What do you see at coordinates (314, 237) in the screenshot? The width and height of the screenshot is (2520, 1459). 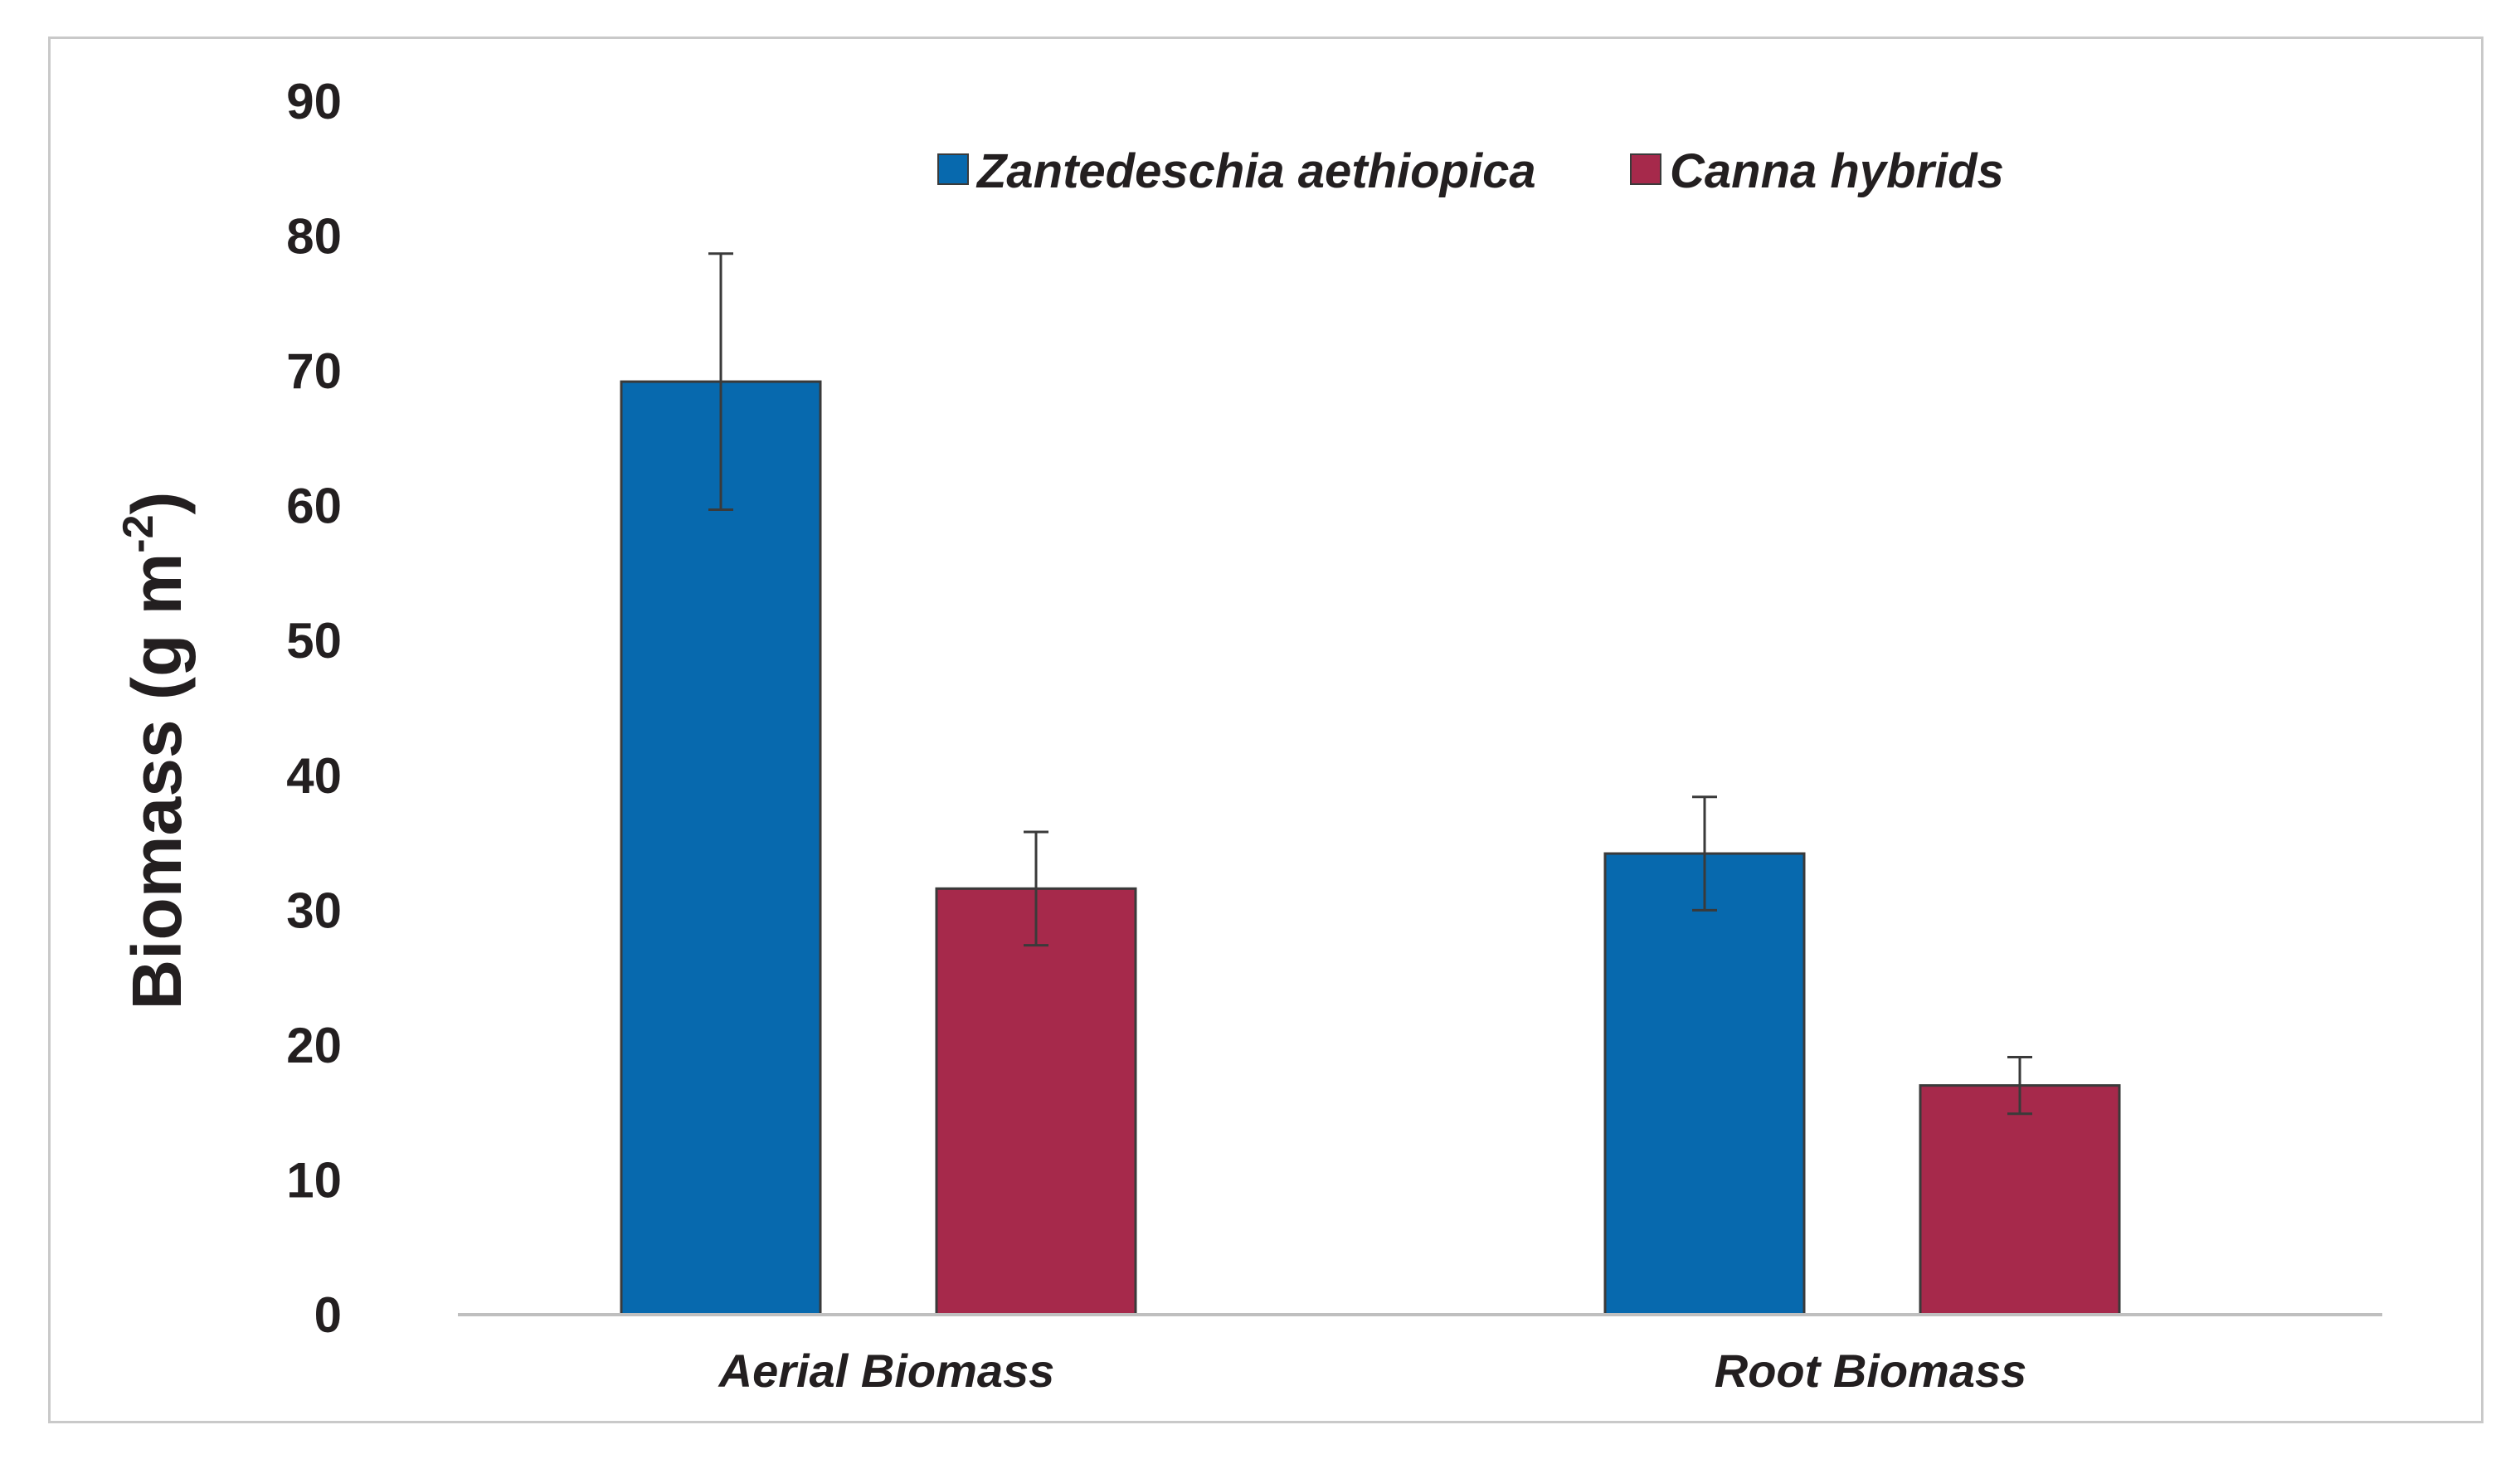 I see `y-tick-label: 80` at bounding box center [314, 237].